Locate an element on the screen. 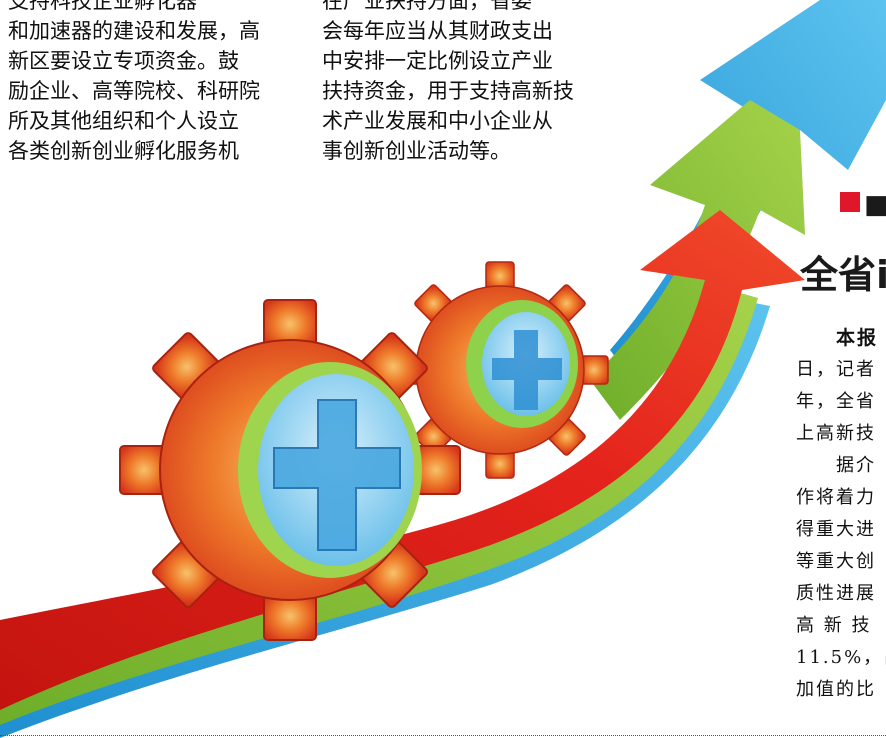 This screenshot has width=886, height=738. text-line: 扶持资金，用于支持高新技 is located at coordinates (448, 91).